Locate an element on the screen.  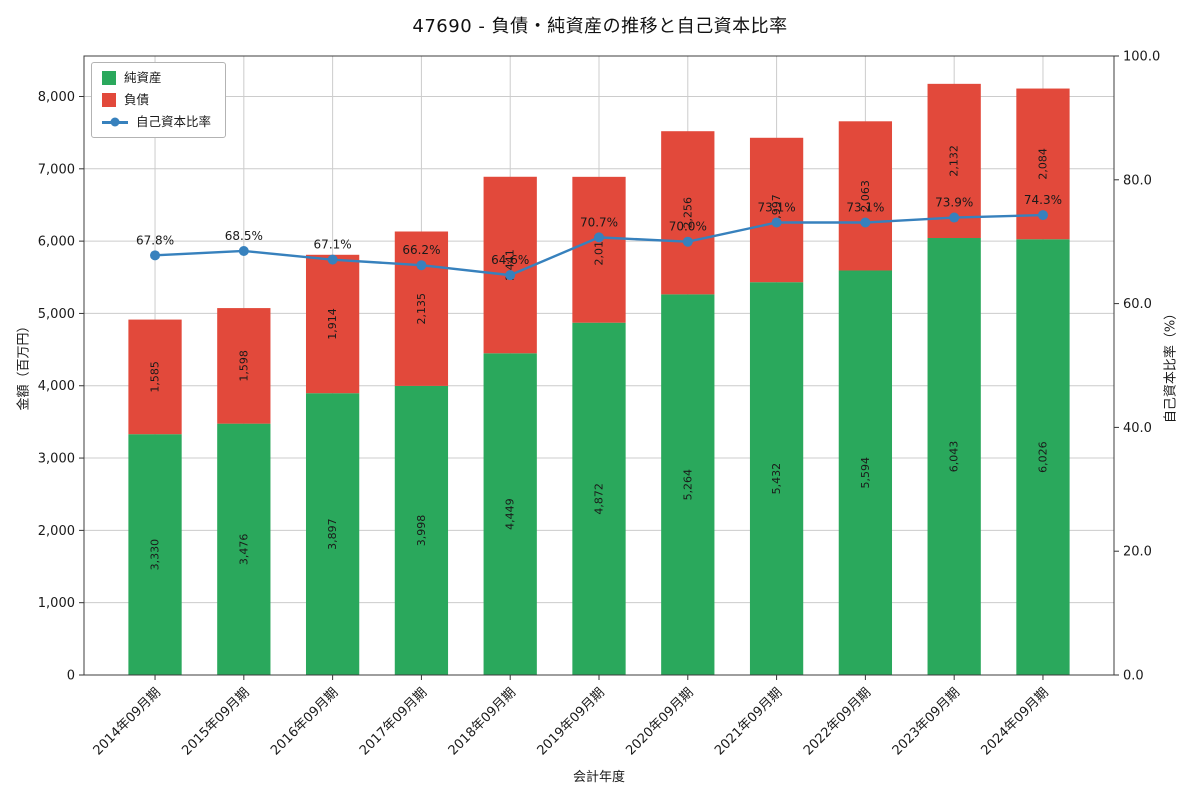
bar-label-net-assets: 3,998 is located at coordinates (421, 531).